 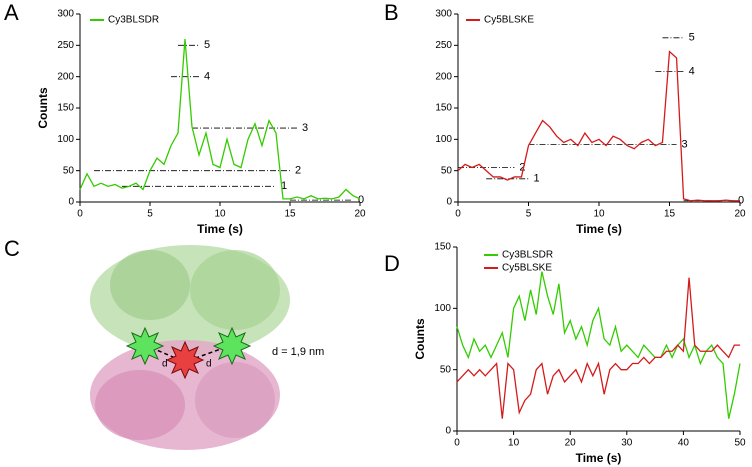 What do you see at coordinates (11, 12) in the screenshot?
I see `panel-letter: A` at bounding box center [11, 12].